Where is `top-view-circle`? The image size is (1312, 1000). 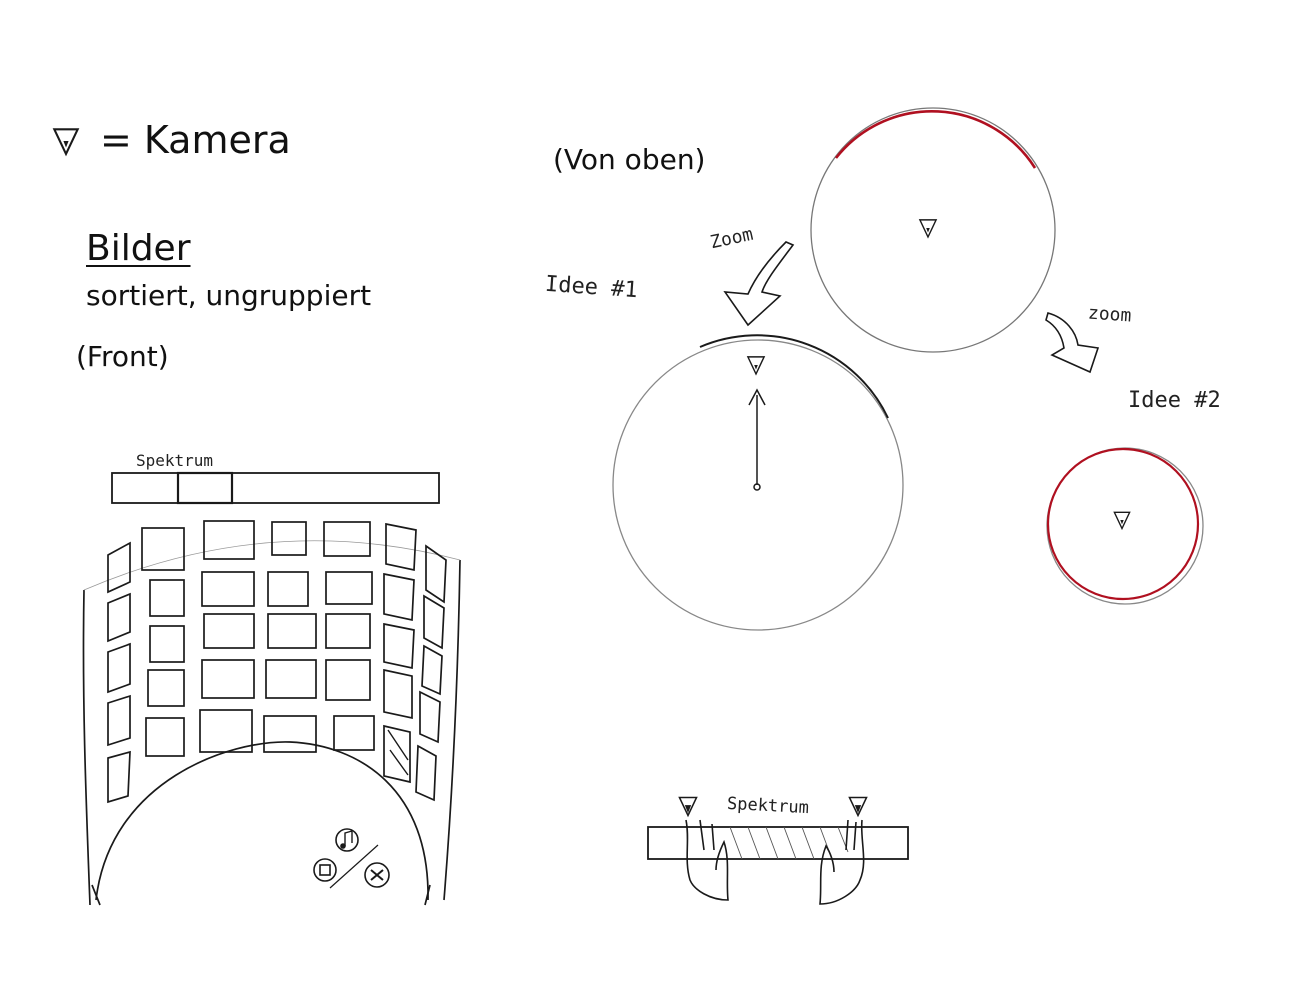
top-view-circle is located at coordinates (933, 230).